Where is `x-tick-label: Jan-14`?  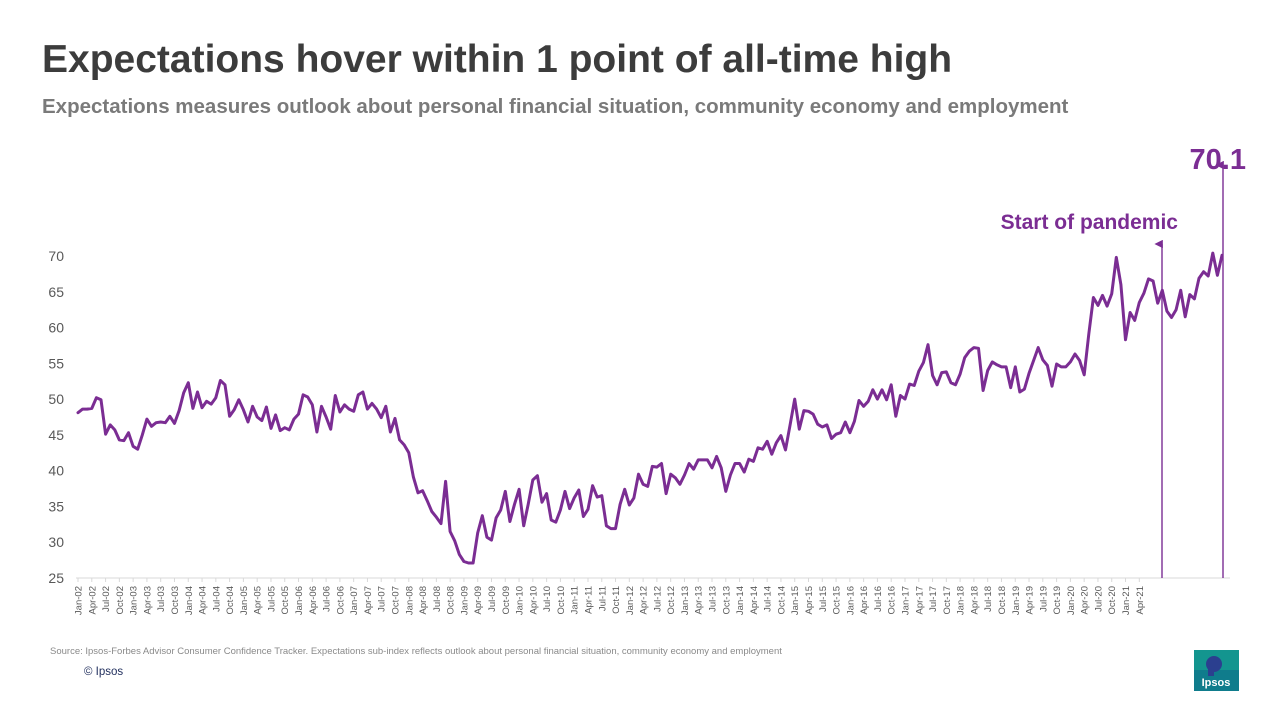 x-tick-label: Jan-14 is located at coordinates (740, 600).